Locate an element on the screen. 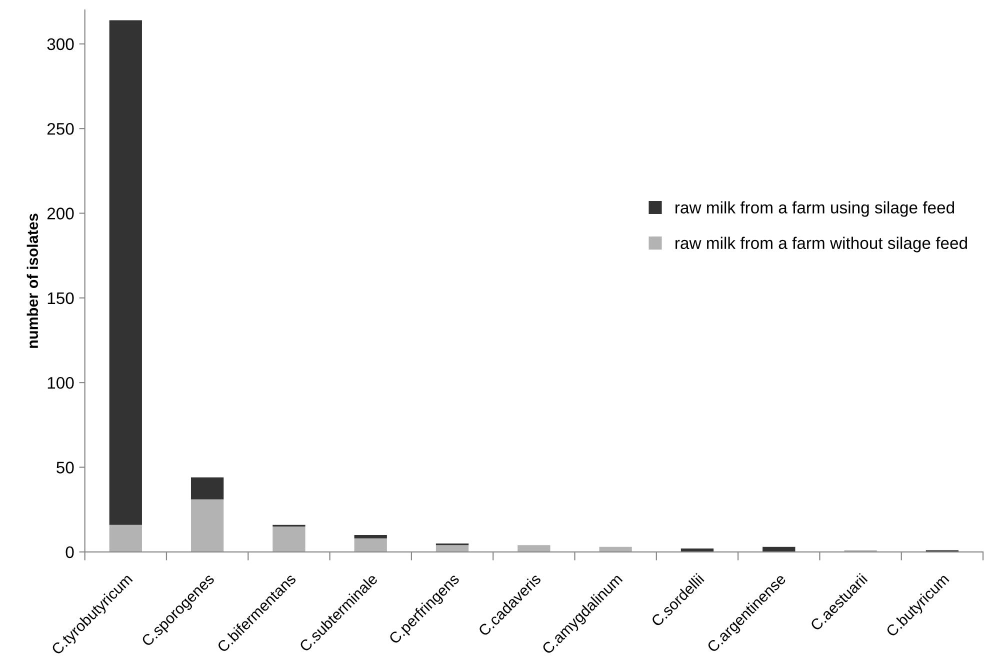 The image size is (998, 669). y-tick-label: 200 is located at coordinates (60, 214).